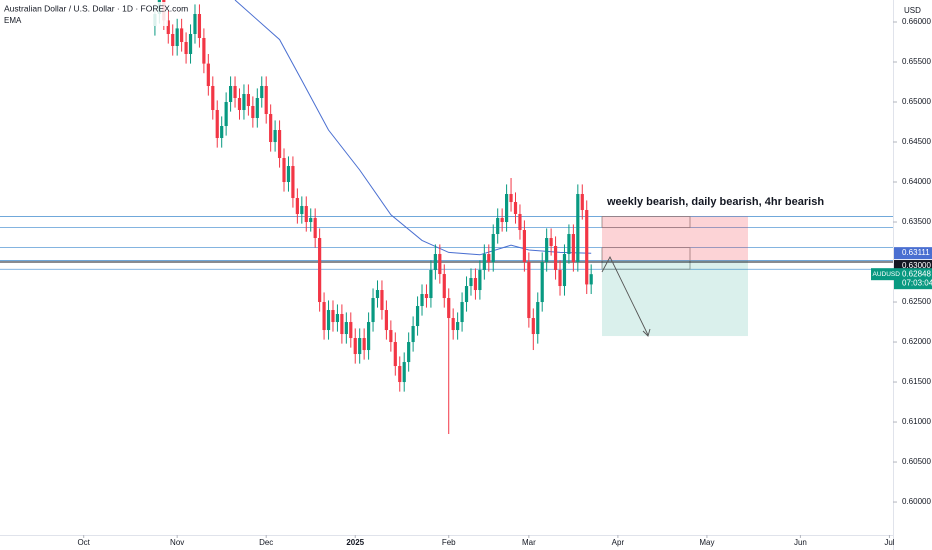 Image resolution: width=932 pixels, height=550 pixels. Describe the element at coordinates (916, 273) in the screenshot. I see `last-price-label: 0.62848` at that location.